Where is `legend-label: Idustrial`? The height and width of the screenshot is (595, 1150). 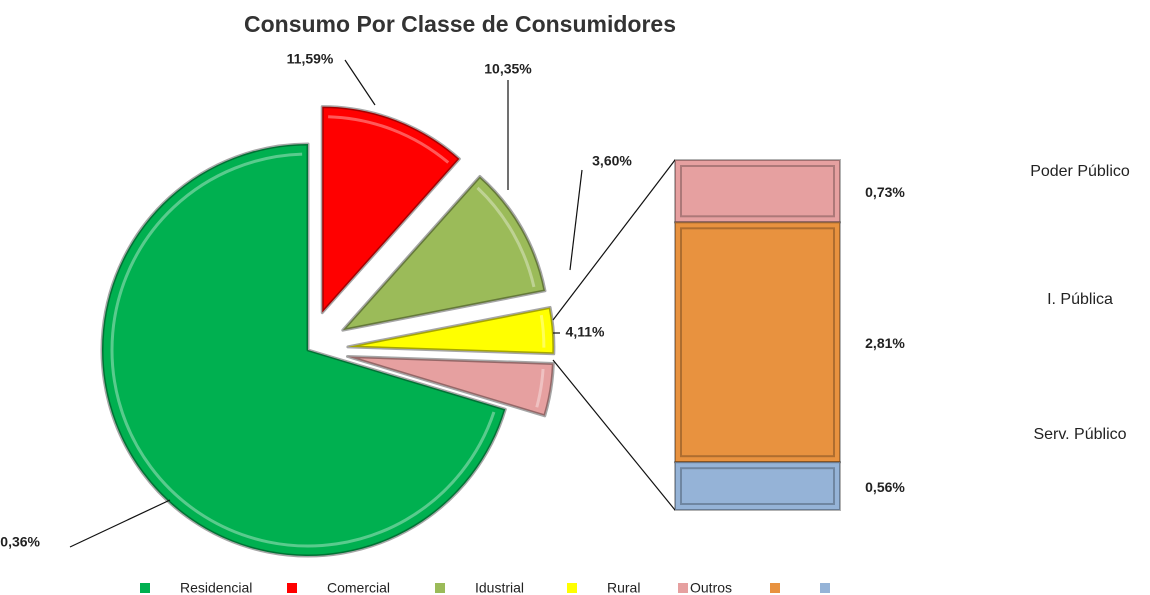 legend-label: Idustrial is located at coordinates (499, 587).